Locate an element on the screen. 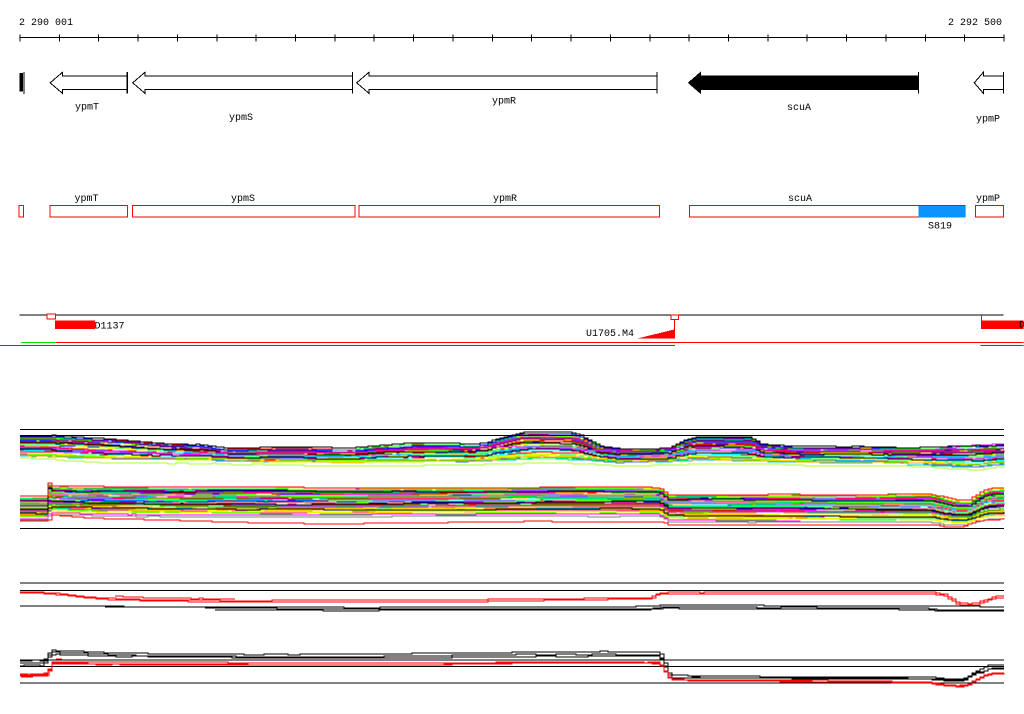 The image size is (1024, 714). svg-text: U1705.M4 is located at coordinates (610, 334).